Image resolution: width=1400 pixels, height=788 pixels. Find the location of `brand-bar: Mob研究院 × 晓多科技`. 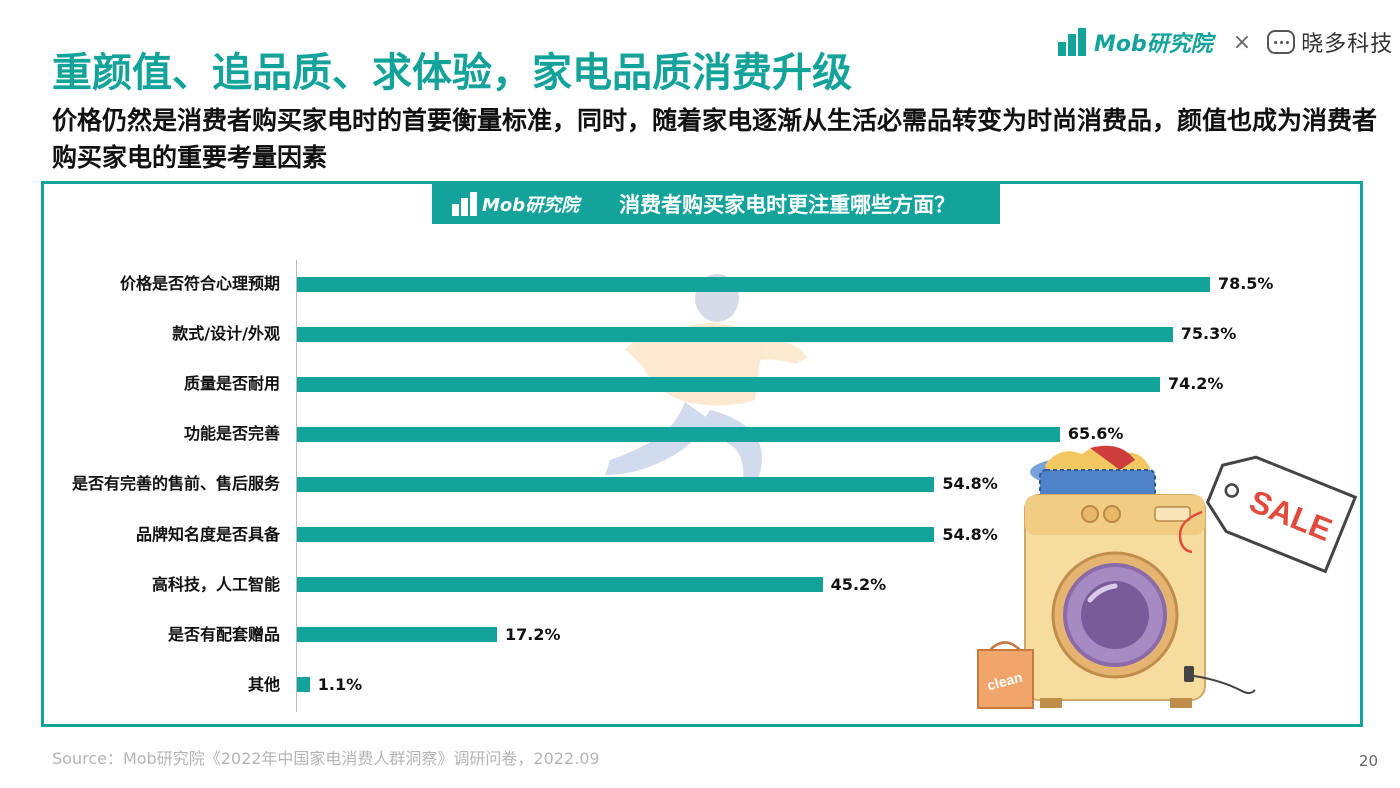

brand-bar: Mob研究院 × 晓多科技 is located at coordinates (1225, 42).